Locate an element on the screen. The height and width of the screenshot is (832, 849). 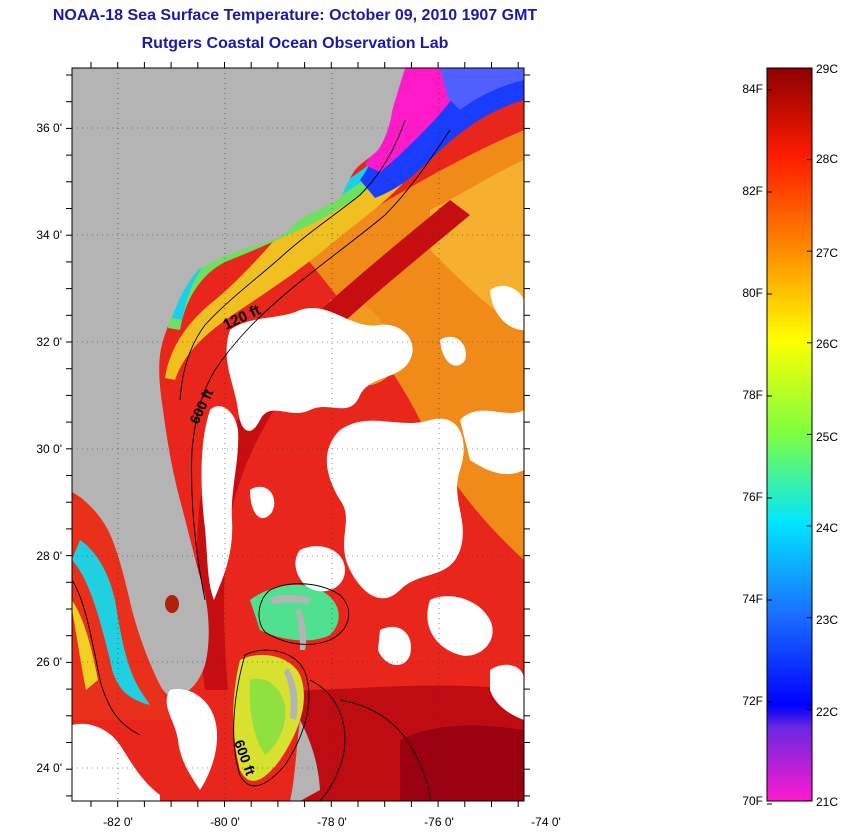
celsius-label: 24C is located at coordinates (827, 528).